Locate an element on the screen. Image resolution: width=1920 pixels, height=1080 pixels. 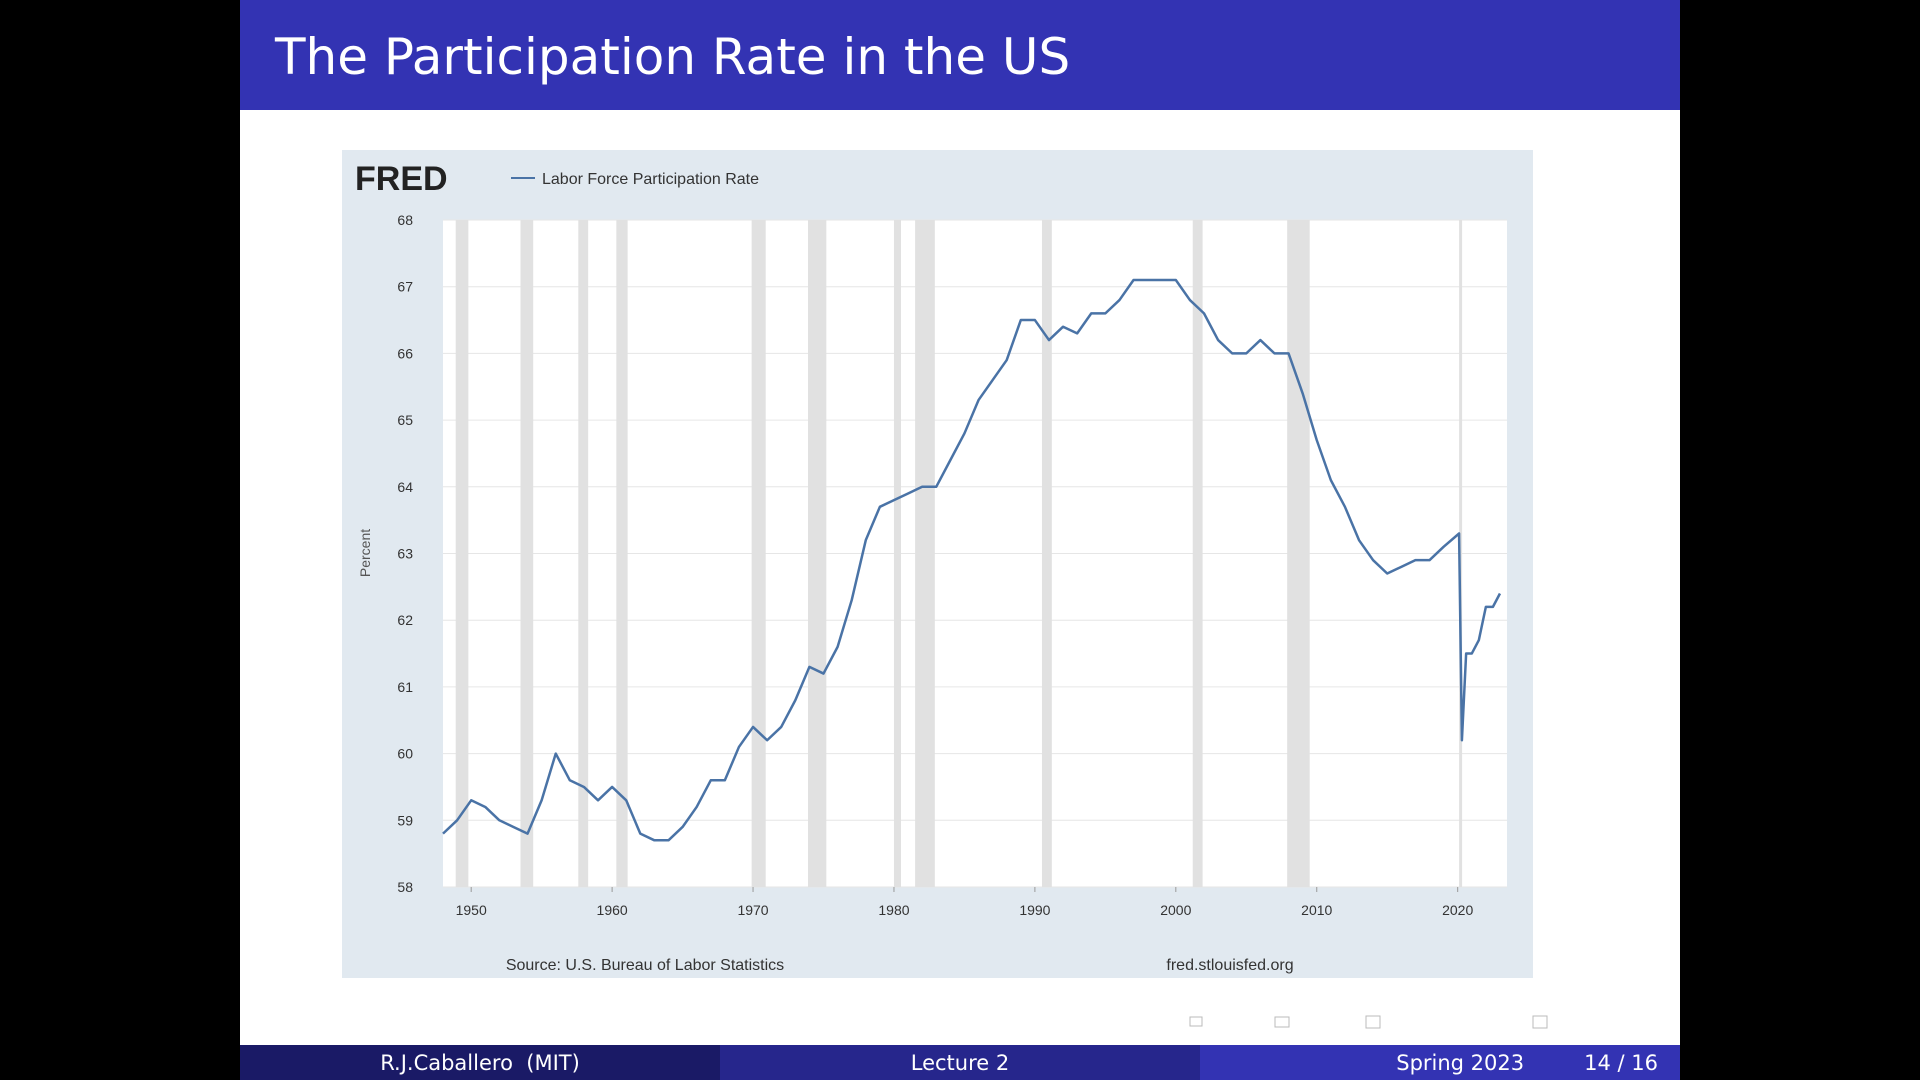
x-tick-label: 1980 is located at coordinates (893, 910).